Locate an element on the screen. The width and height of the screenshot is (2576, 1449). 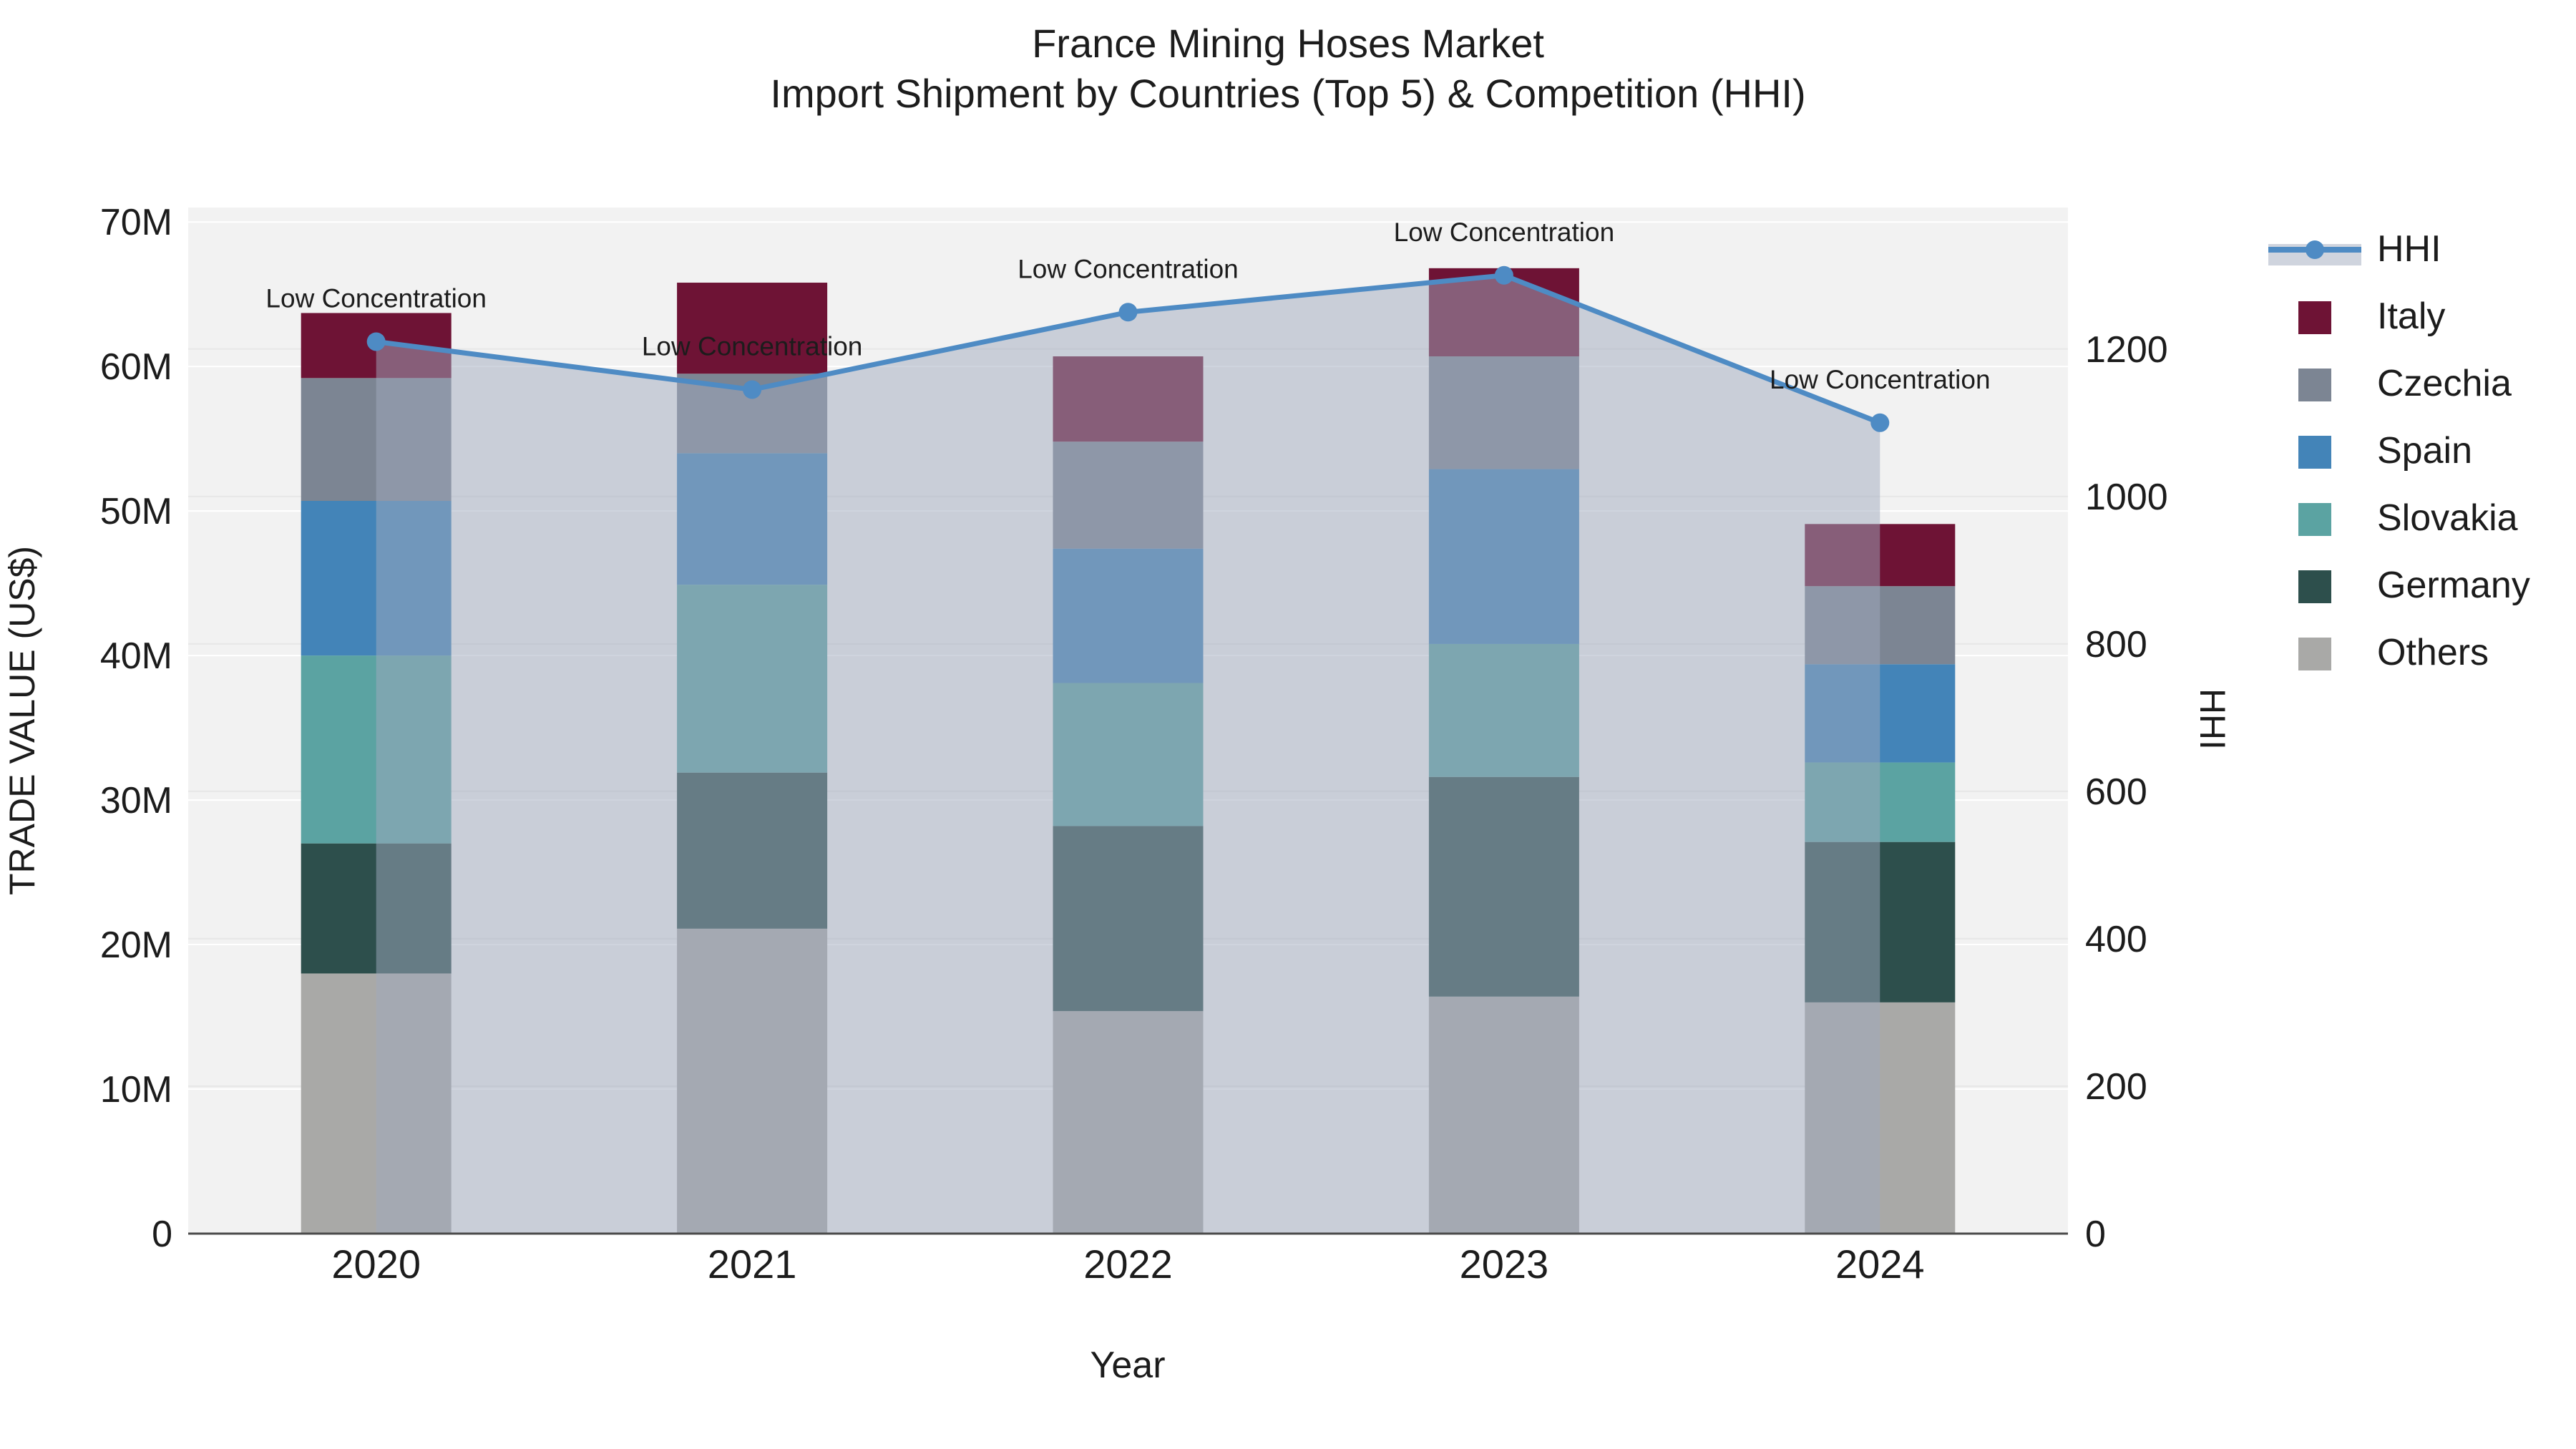
annotation-low-concentration-2021: Low Concentration is located at coordinates (752, 346).